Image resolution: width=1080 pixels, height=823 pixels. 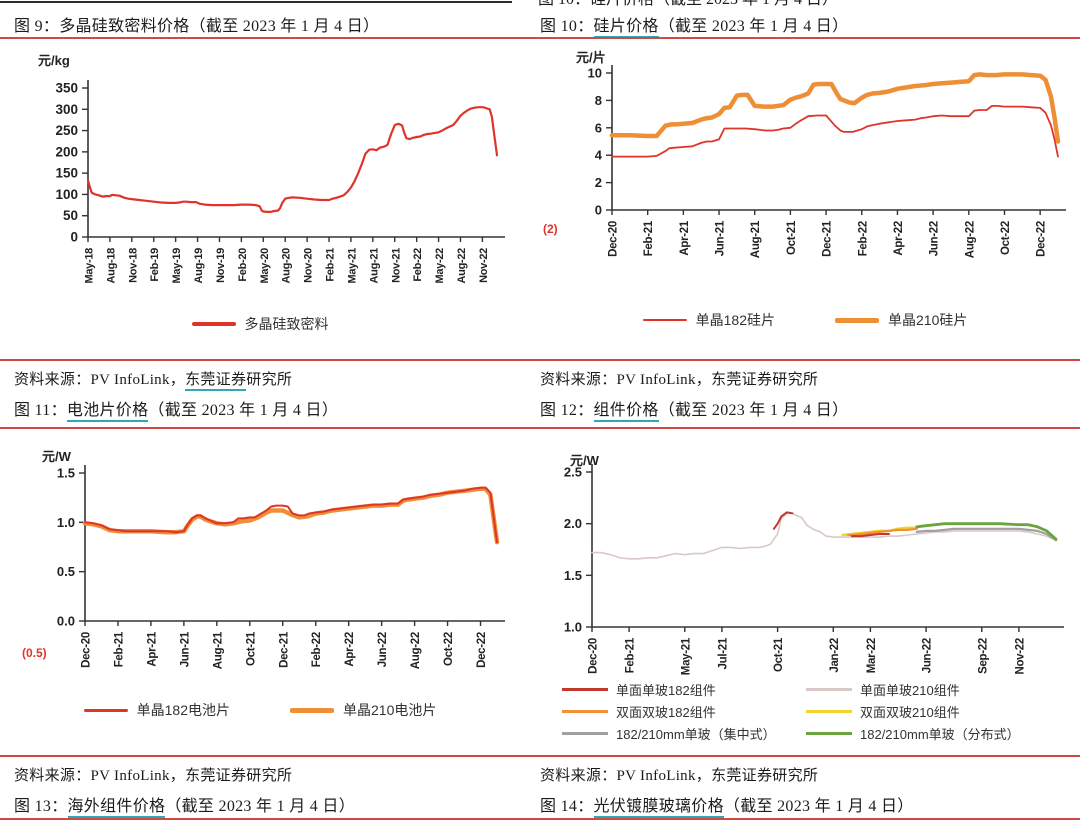 I want to click on figure-14-suffix: （截至 2023 年 1 月 4 日）, so click(x=818, y=806).